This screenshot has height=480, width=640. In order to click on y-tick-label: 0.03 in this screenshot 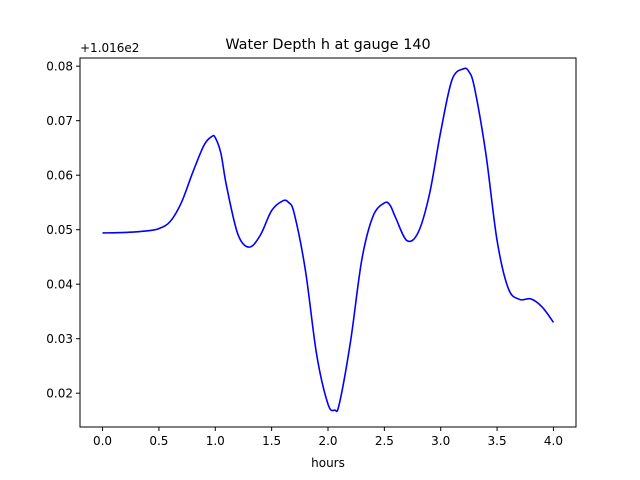, I will do `click(59, 339)`.